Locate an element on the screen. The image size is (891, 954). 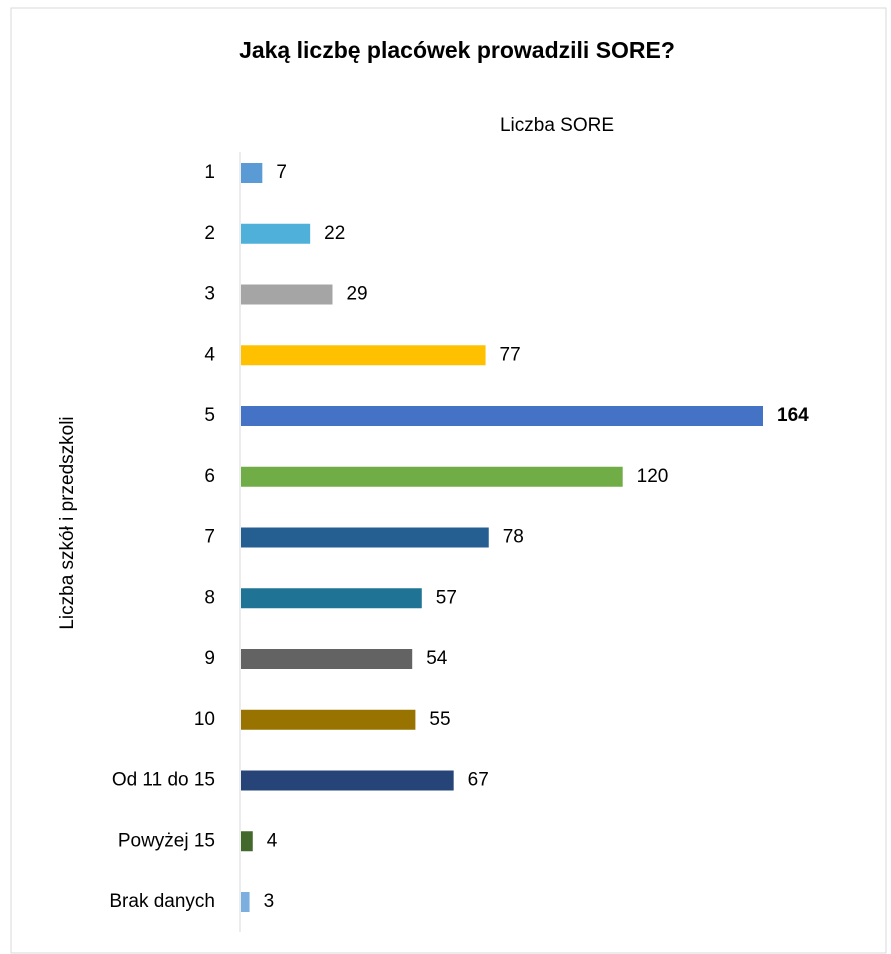
value-label: 54 is located at coordinates (437, 658).